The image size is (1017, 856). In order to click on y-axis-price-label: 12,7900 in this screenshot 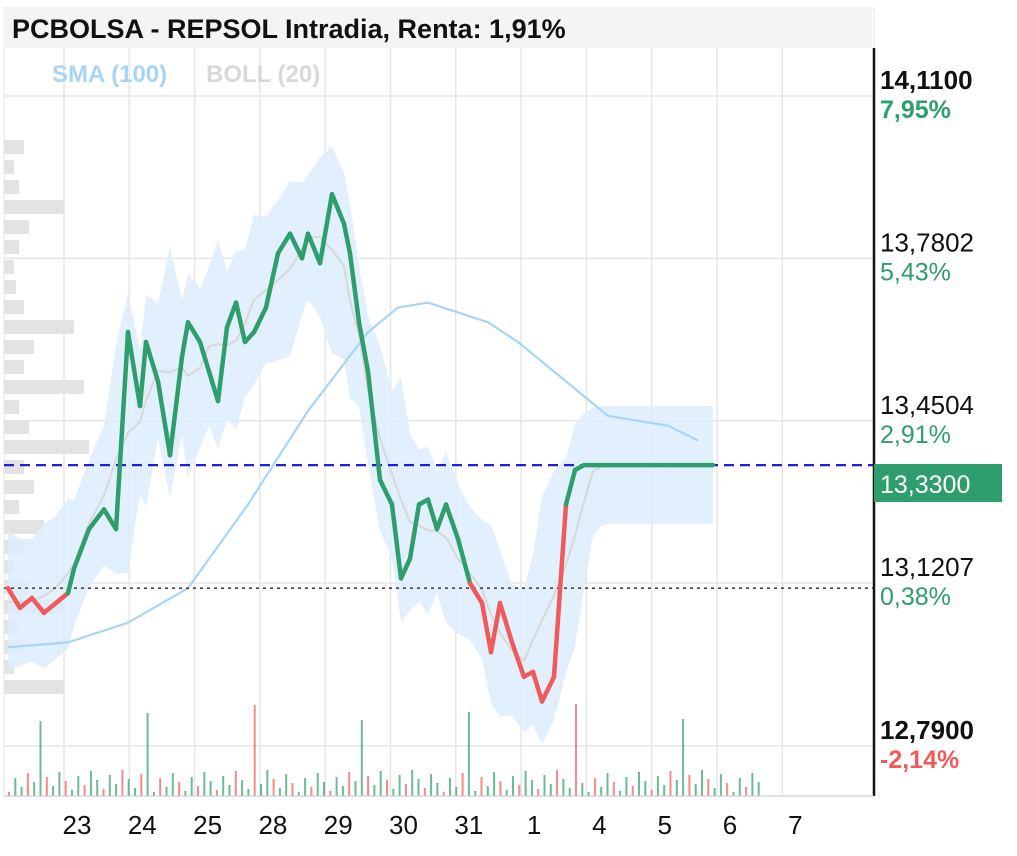, I will do `click(927, 730)`.